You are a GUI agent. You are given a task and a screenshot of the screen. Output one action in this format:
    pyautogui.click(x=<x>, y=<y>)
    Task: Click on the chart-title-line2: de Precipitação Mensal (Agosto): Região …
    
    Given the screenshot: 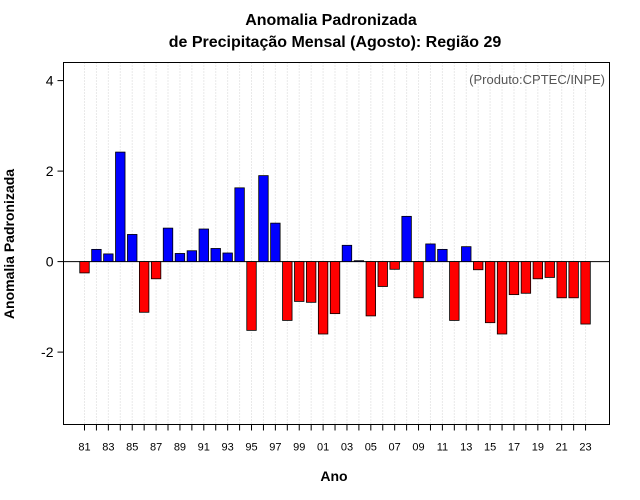 What is the action you would take?
    pyautogui.click(x=335, y=42)
    